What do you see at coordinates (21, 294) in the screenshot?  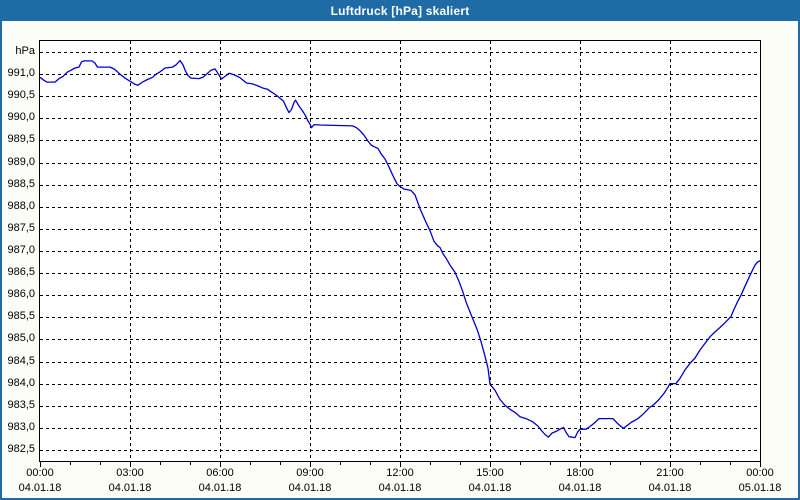 I see `y-axis-label: 986,0` at bounding box center [21, 294].